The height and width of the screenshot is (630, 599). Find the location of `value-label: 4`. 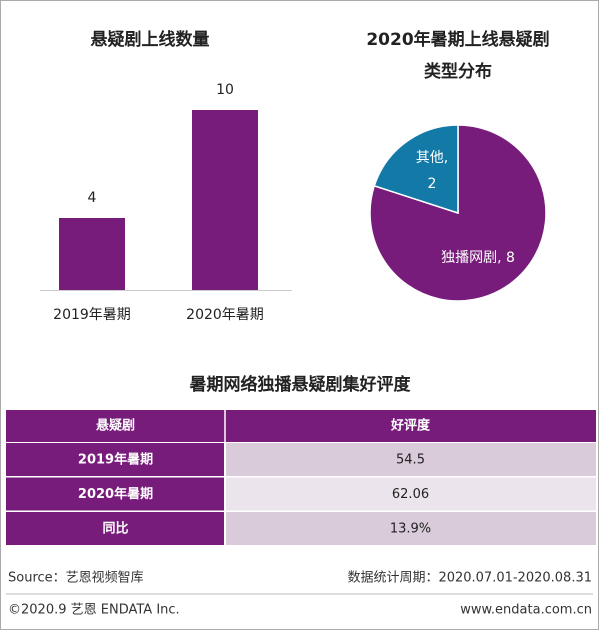

value-label: 4 is located at coordinates (92, 198).